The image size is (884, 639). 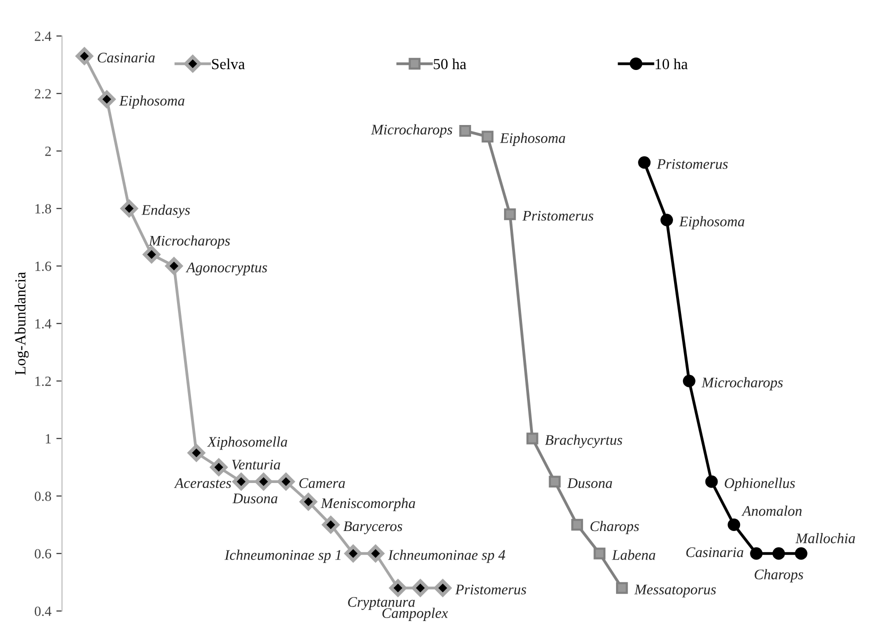 I want to click on y-tick-label: 2, so click(x=48, y=151).